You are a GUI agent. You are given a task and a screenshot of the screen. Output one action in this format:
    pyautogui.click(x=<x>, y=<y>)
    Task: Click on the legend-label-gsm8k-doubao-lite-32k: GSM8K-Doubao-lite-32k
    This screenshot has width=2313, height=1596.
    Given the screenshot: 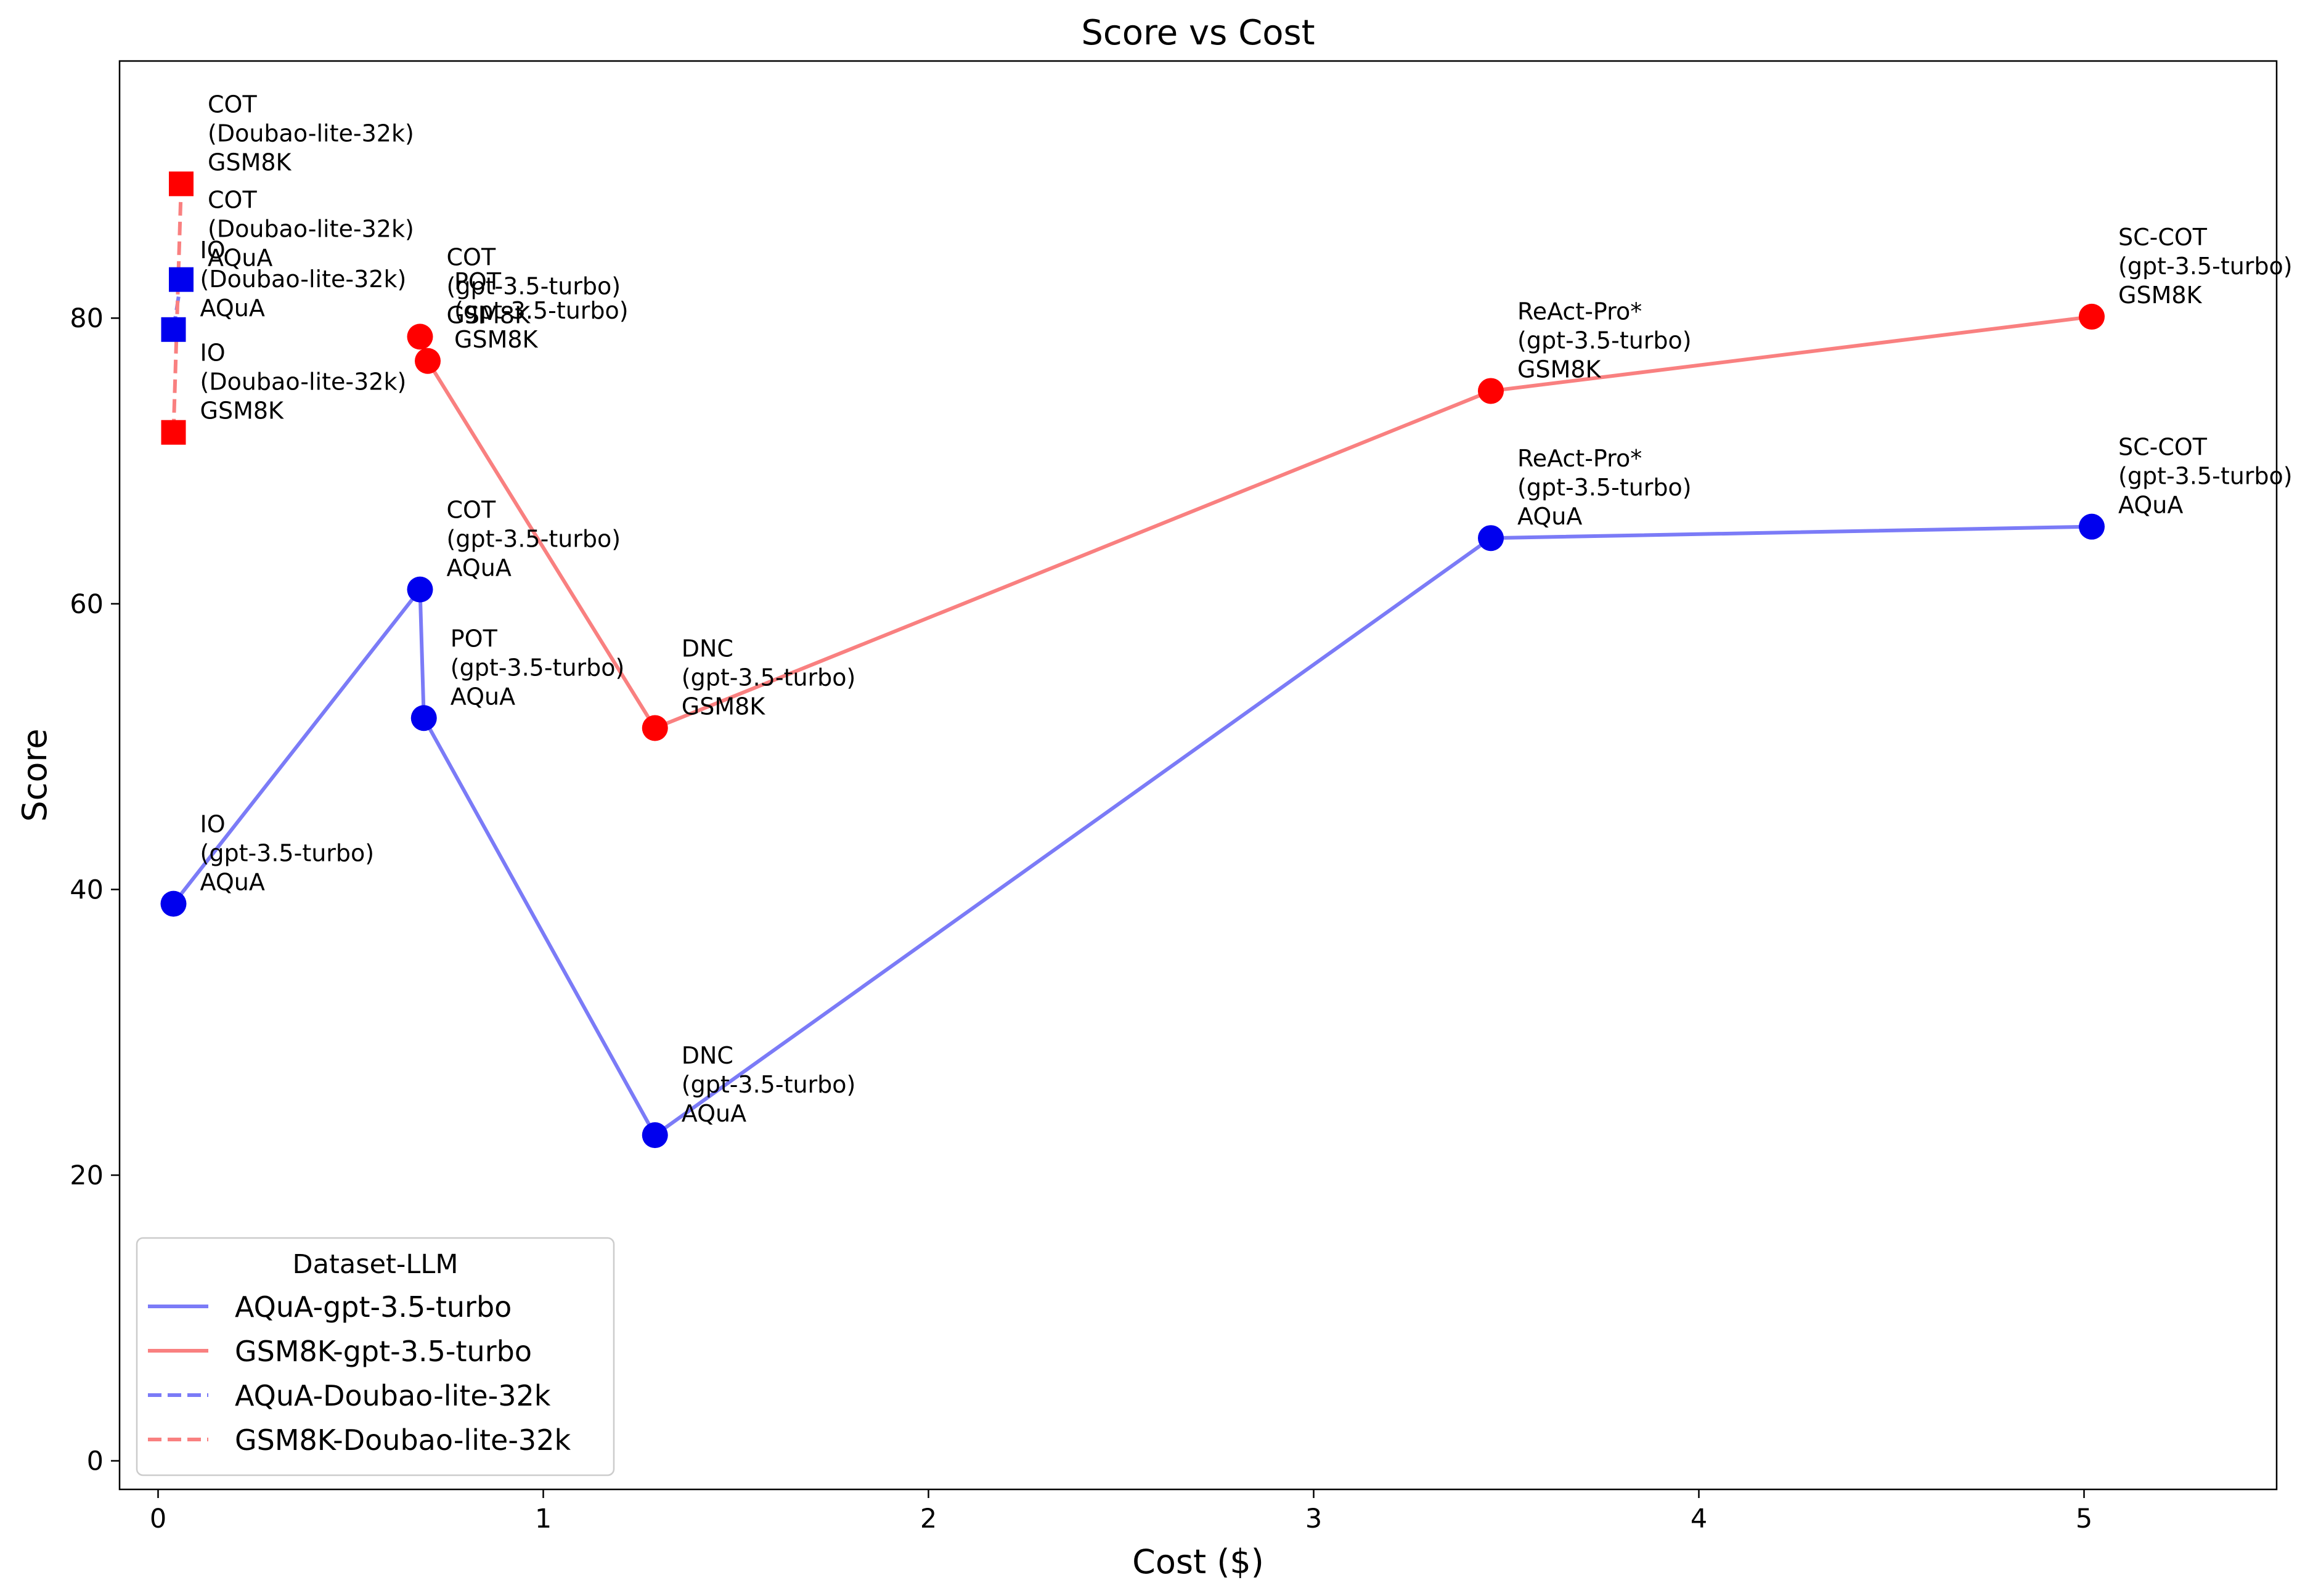 What is the action you would take?
    pyautogui.click(x=403, y=1440)
    